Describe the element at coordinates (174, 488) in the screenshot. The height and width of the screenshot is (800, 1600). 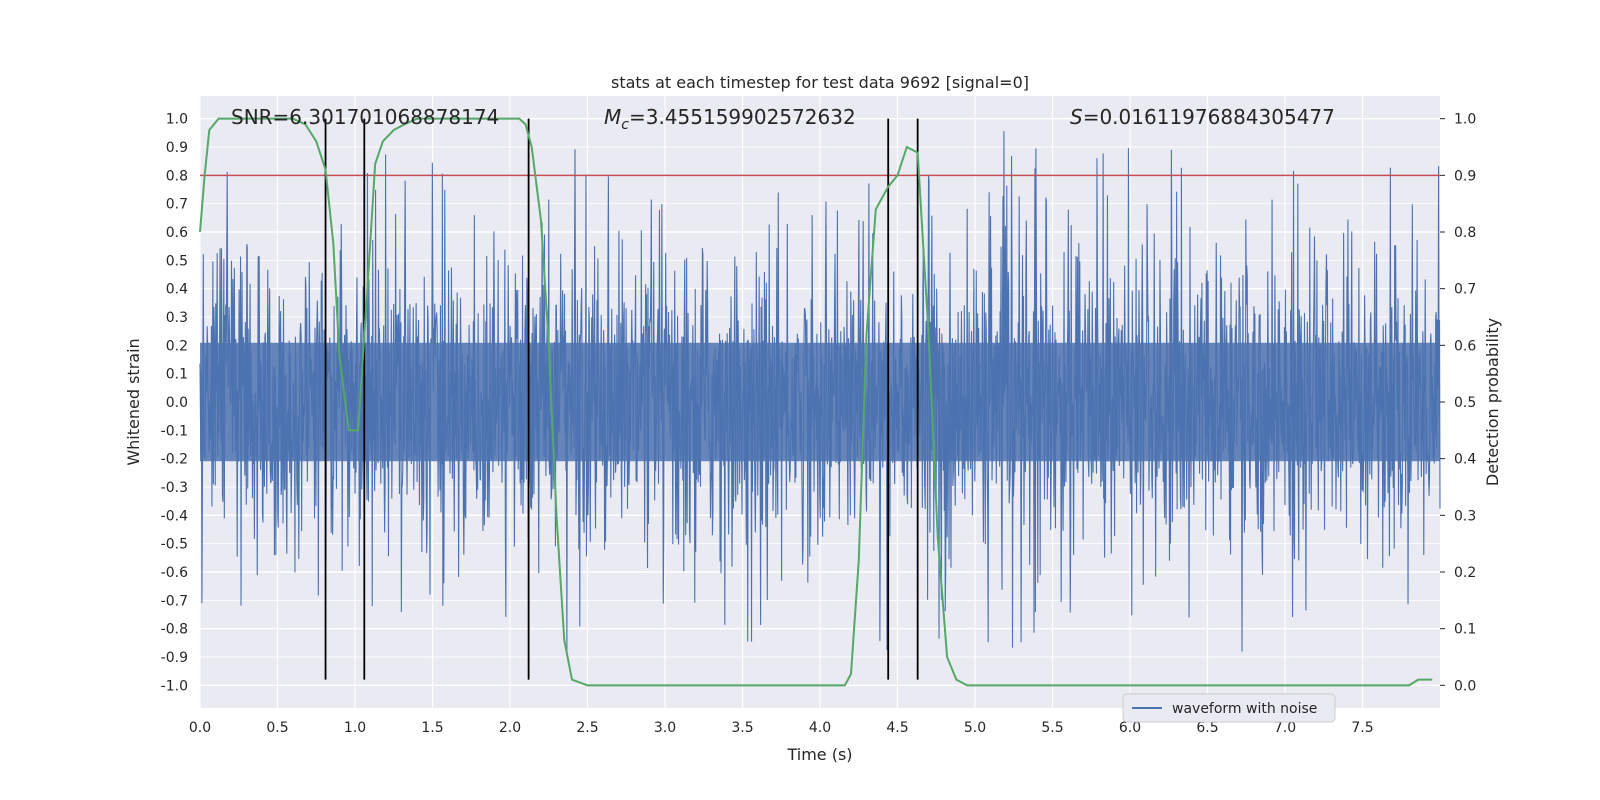
I see `y-left-tick-label: -0.3` at that location.